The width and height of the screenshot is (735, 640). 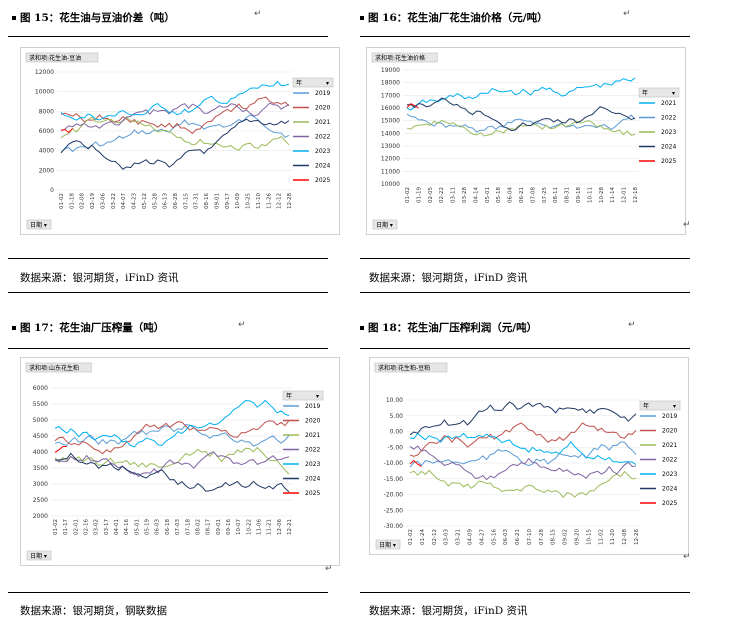 I want to click on x-tick-label: 09-20, so click(x=578, y=537).